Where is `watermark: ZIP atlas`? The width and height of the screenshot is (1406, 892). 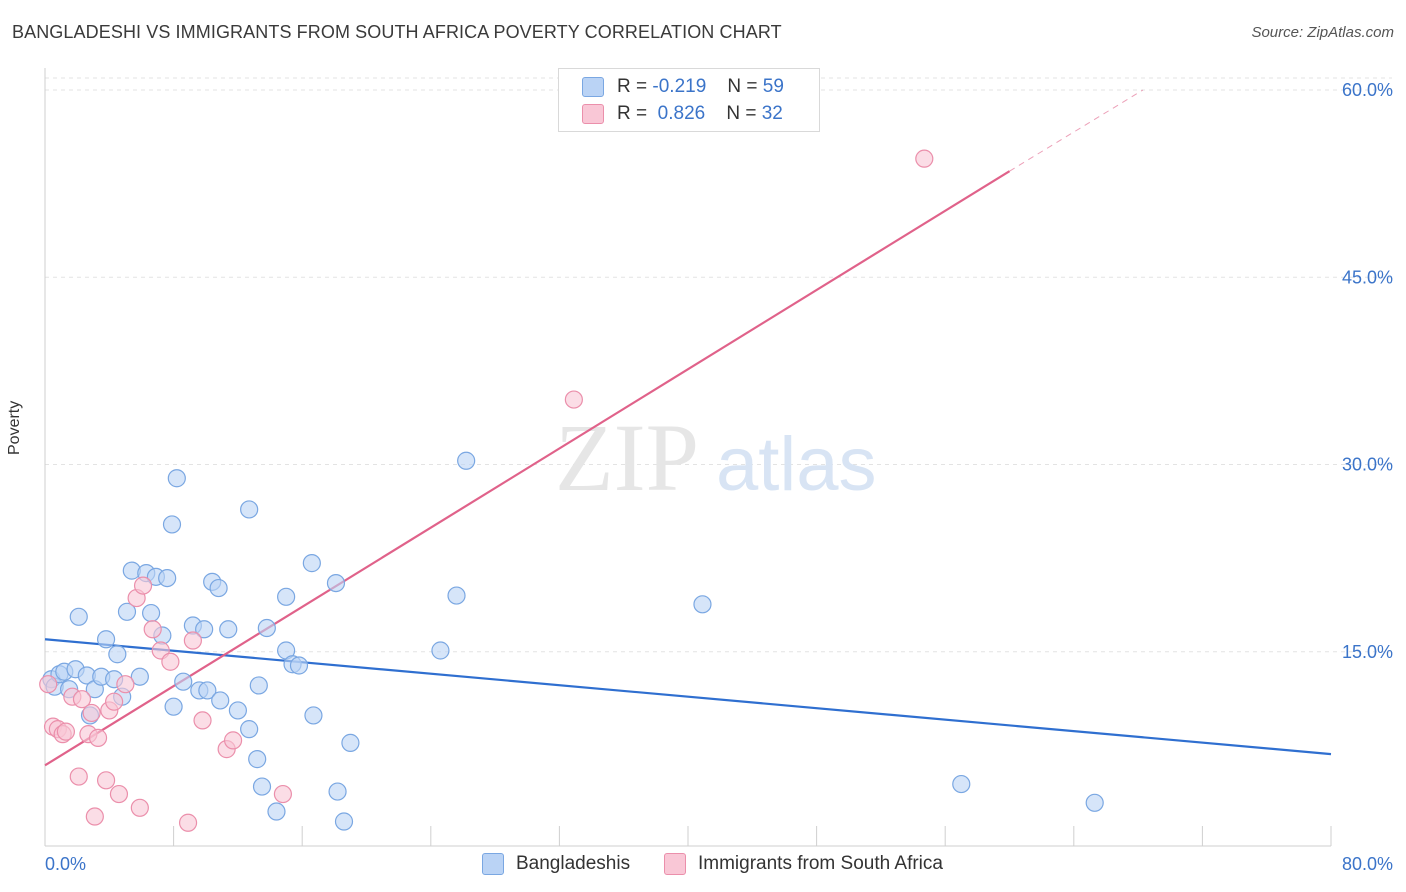 watermark: ZIP atlas is located at coordinates (716, 457).